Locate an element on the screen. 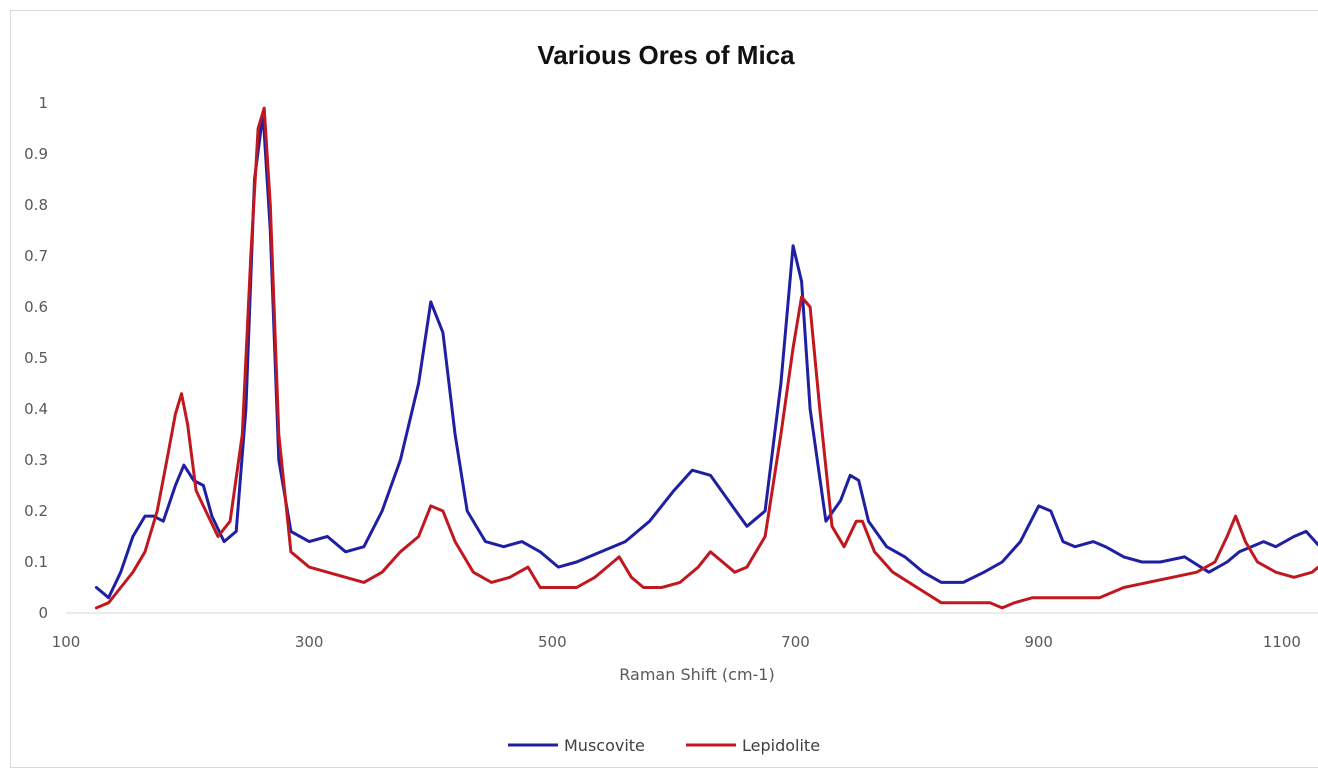 The width and height of the screenshot is (1318, 776). x-tick-label: 1100 is located at coordinates (1282, 642).